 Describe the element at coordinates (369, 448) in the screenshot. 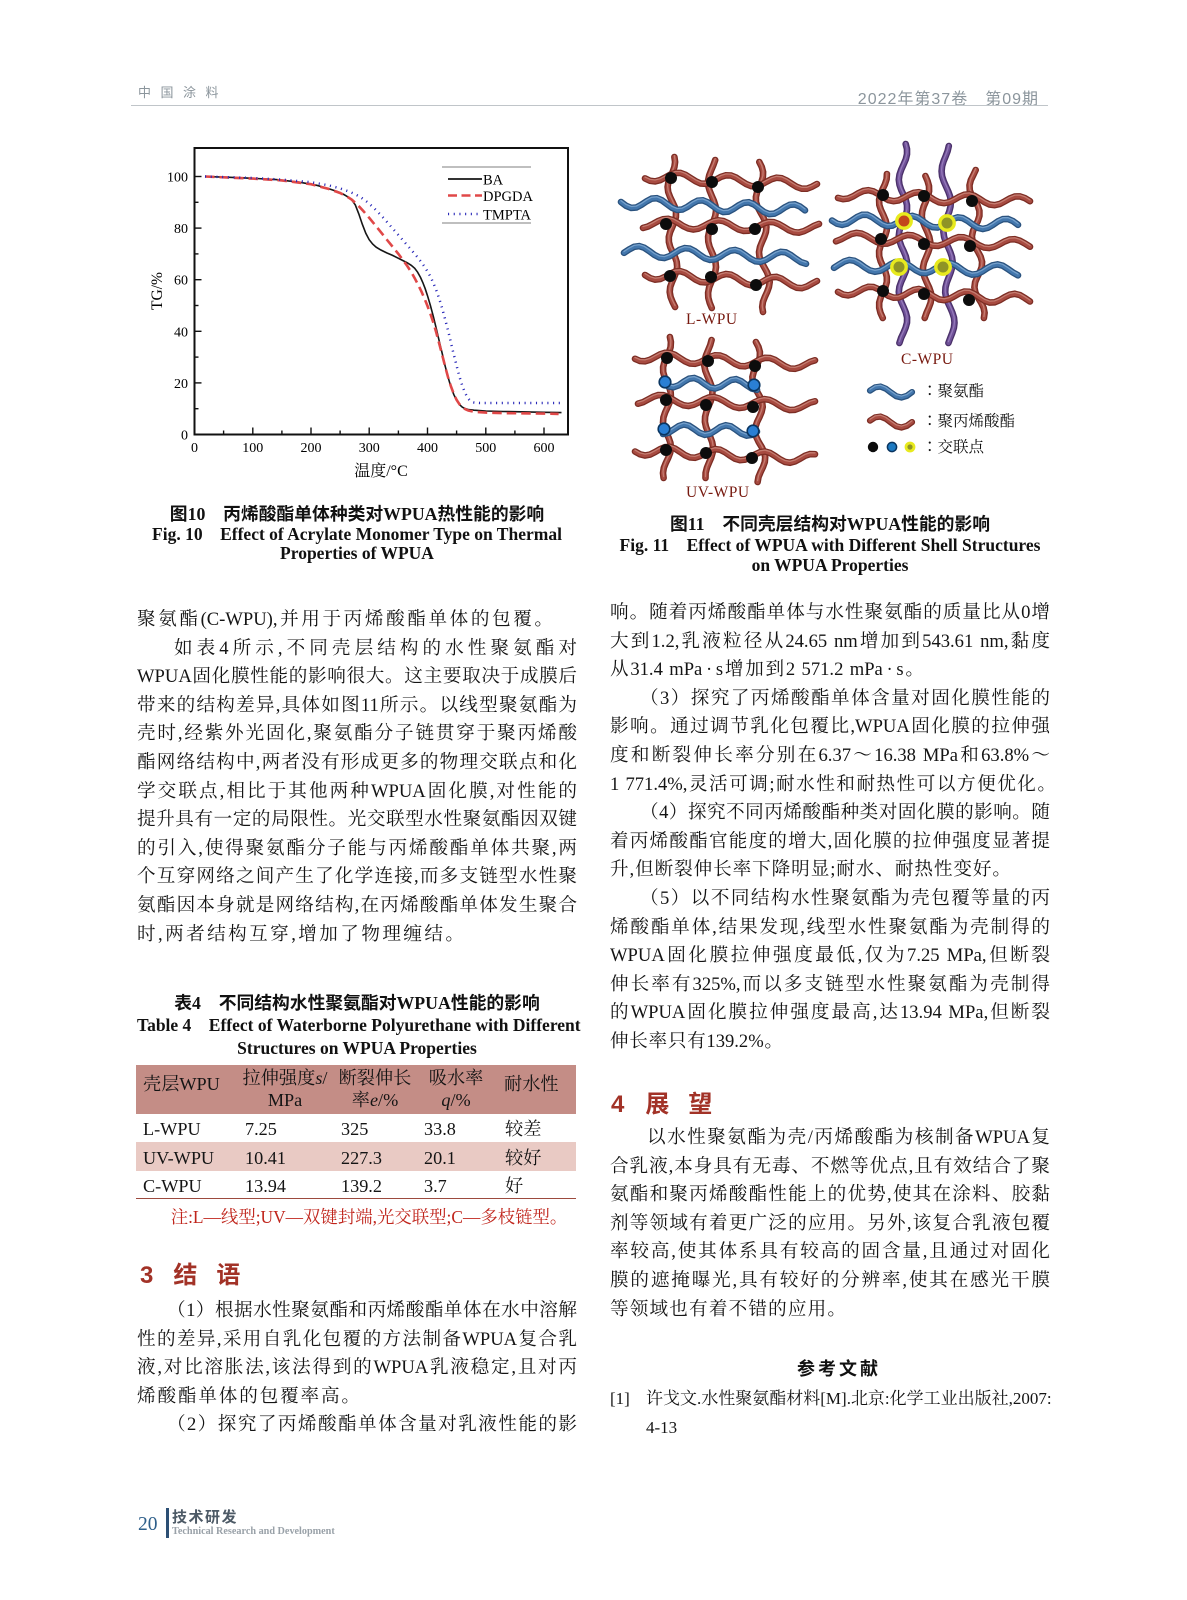

I see `svg-text: 300` at that location.